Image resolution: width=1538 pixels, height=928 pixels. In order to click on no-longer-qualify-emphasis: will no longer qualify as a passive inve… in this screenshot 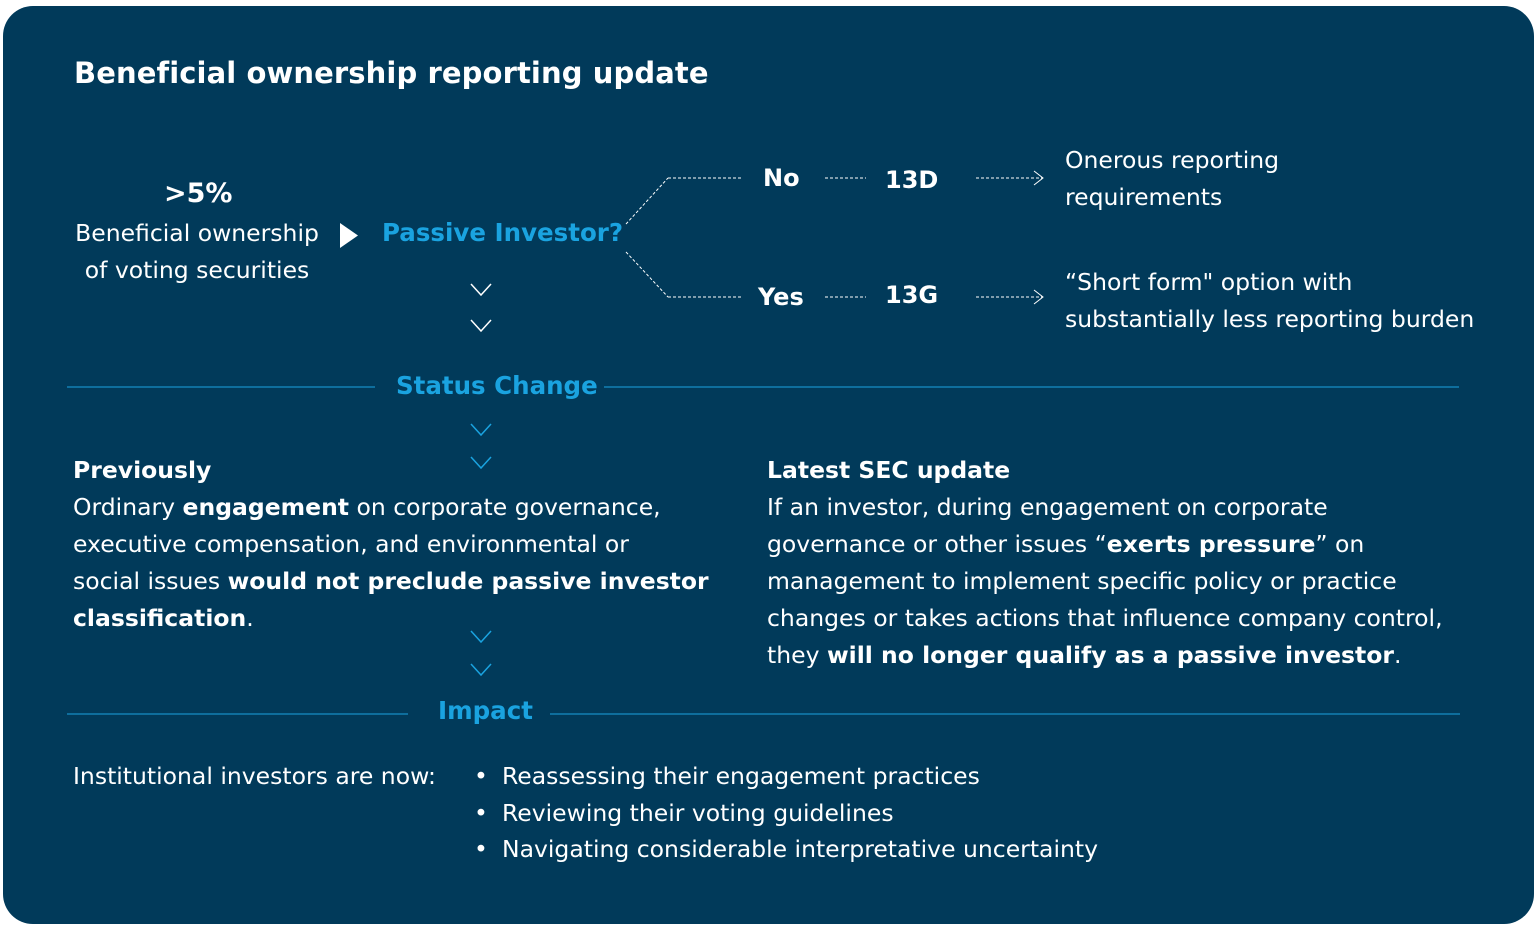, I will do `click(1110, 655)`.